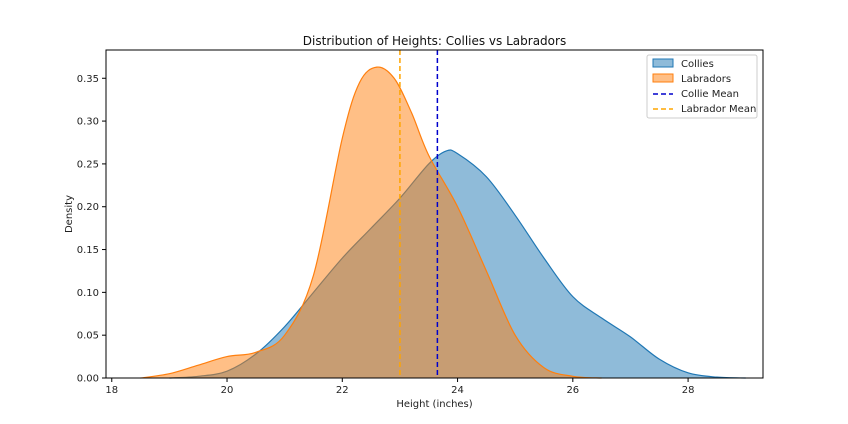 Image resolution: width=848 pixels, height=424 pixels. What do you see at coordinates (111, 390) in the screenshot?
I see `x-tick-label: 18` at bounding box center [111, 390].